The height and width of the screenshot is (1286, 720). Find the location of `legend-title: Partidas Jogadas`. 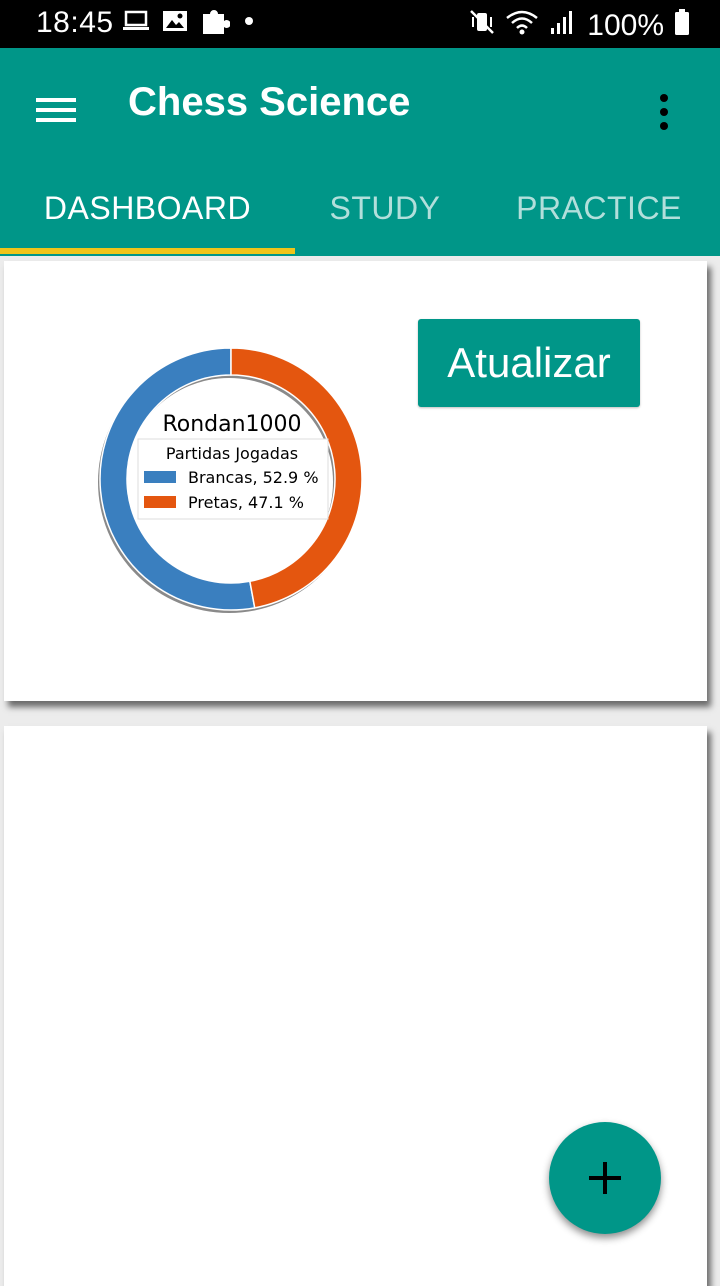

legend-title: Partidas Jogadas is located at coordinates (232, 453).